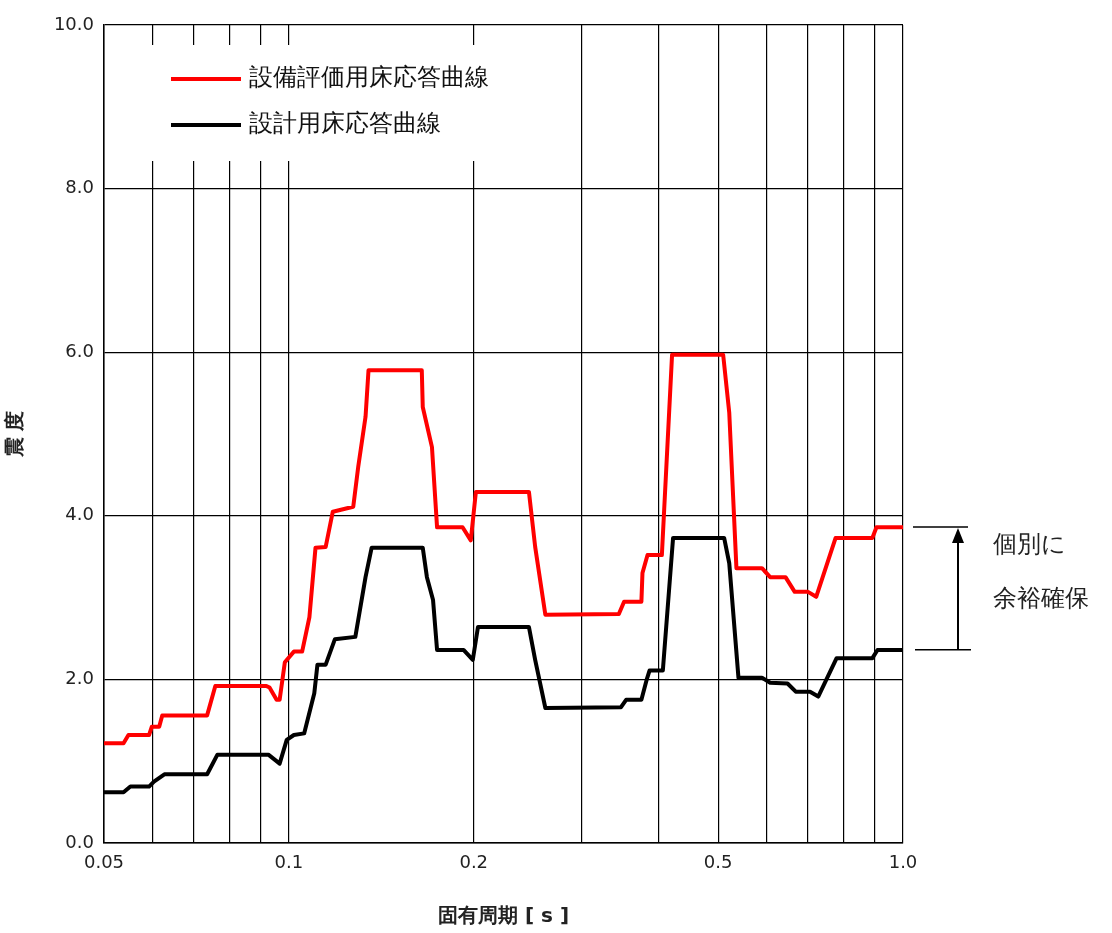 This screenshot has width=1112, height=933. I want to click on text: 個別に, so click(1029, 544).